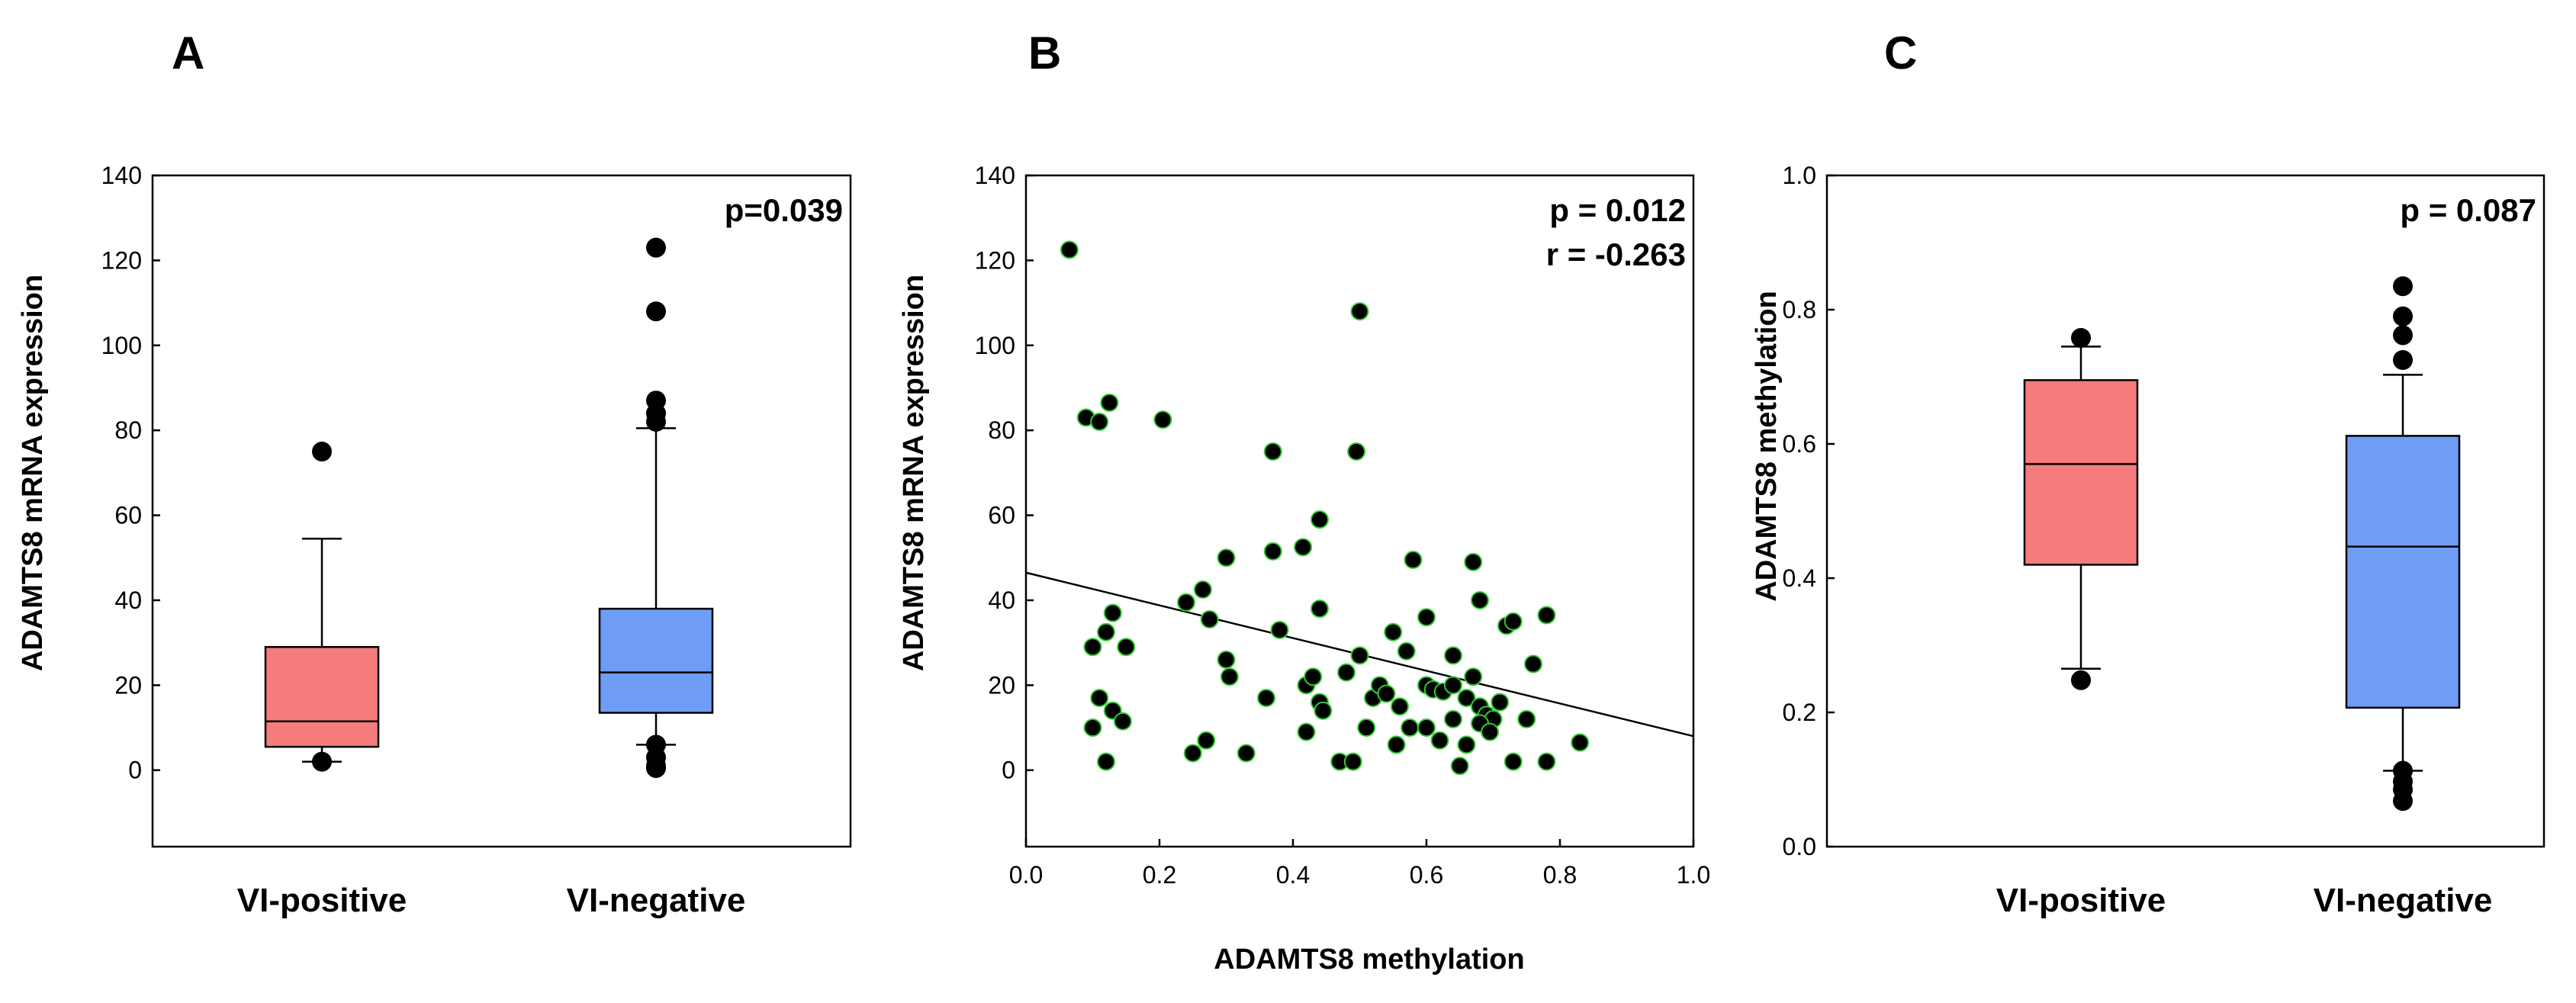 The width and height of the screenshot is (2576, 1003). I want to click on panel-b-p-value: p = 0.012, so click(1617, 210).